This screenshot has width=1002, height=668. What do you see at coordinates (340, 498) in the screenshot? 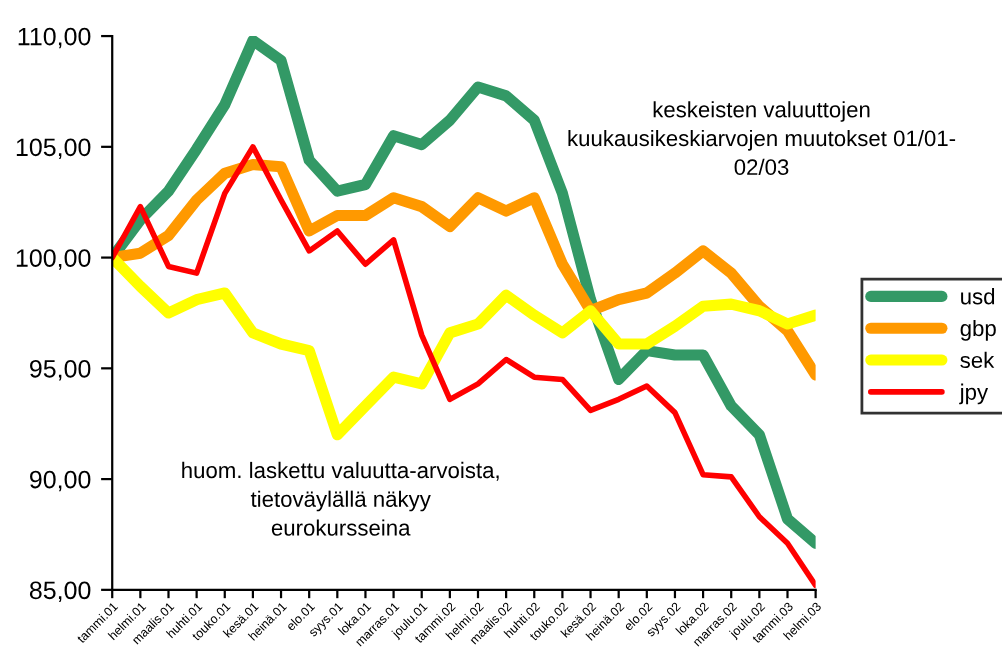
I see `annotation: huom. laskettu valuutta-arvoista, tietoväylällä näkyy eurokursseina` at bounding box center [340, 498].